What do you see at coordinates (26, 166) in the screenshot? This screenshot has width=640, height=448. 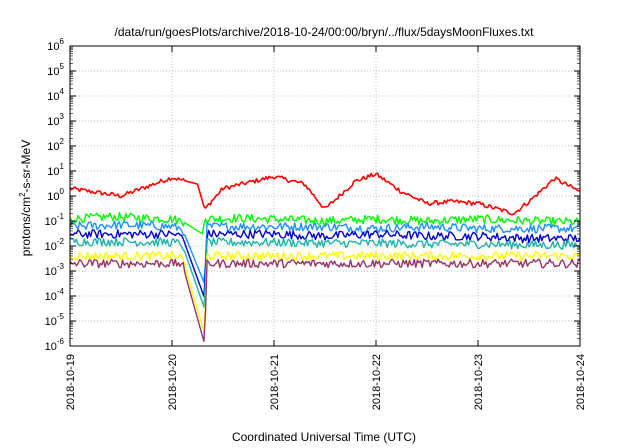 I see `y-axis-title-part2: -s-sr-MeV` at bounding box center [26, 166].